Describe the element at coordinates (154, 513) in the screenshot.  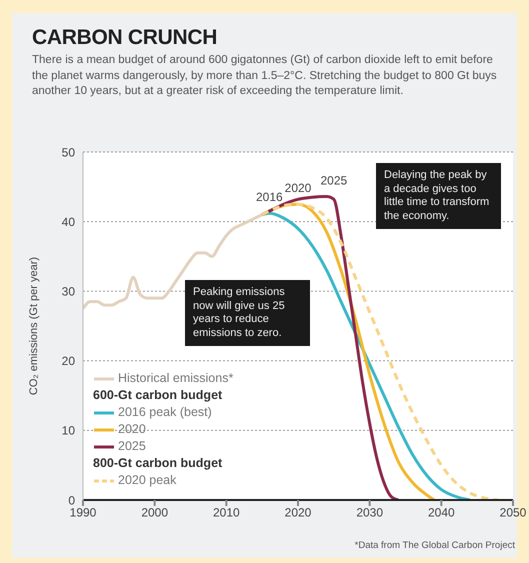
I see `x-tick-label: 2000` at that location.